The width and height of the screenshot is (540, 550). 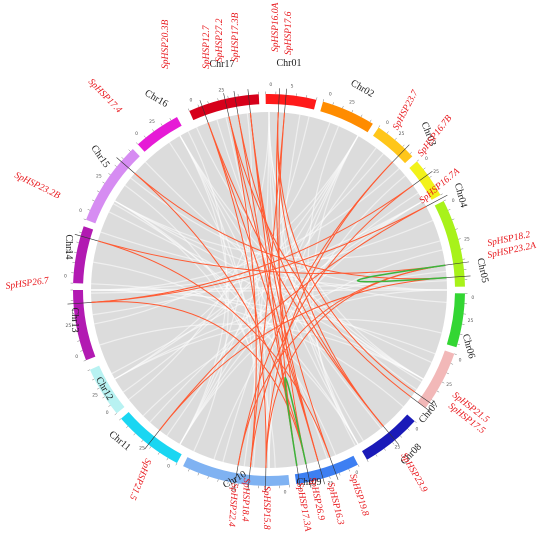 What do you see at coordinates (401, 273) in the screenshot?
I see `tandem-duplication-link` at bounding box center [401, 273].